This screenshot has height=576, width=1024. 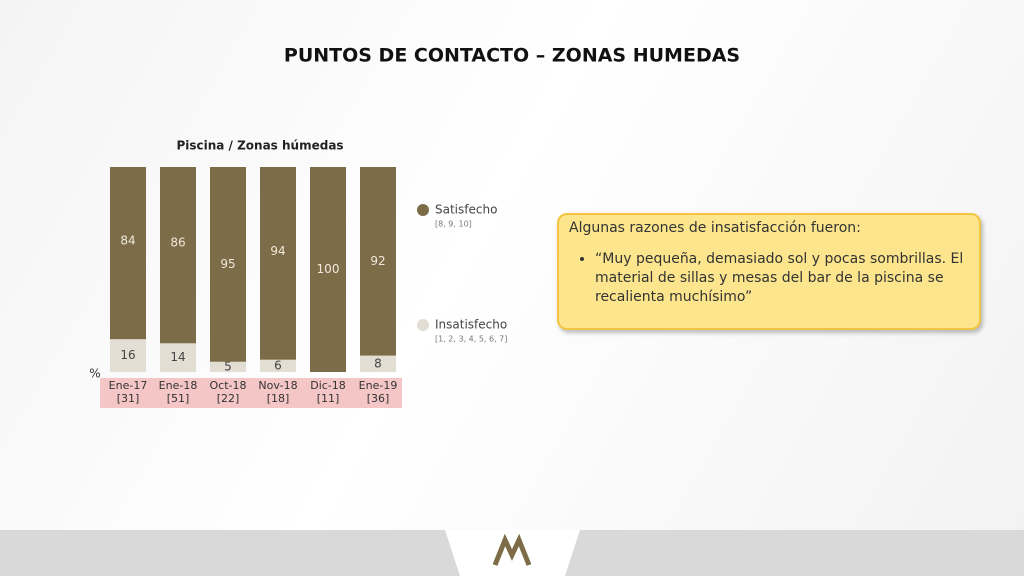 I want to click on category-band, so click(x=251, y=393).